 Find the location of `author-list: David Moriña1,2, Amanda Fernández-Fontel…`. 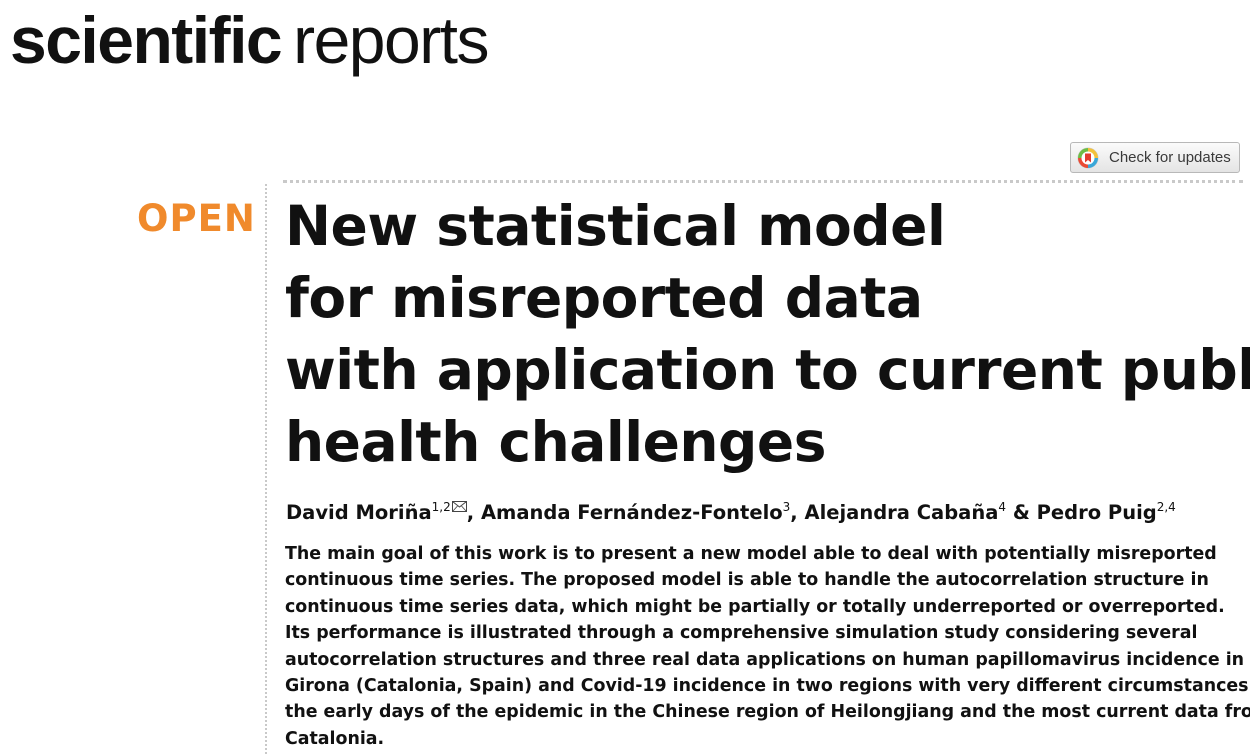

author-list: David Moriña1,2, Amanda Fernández-Fontel… is located at coordinates (761, 509).